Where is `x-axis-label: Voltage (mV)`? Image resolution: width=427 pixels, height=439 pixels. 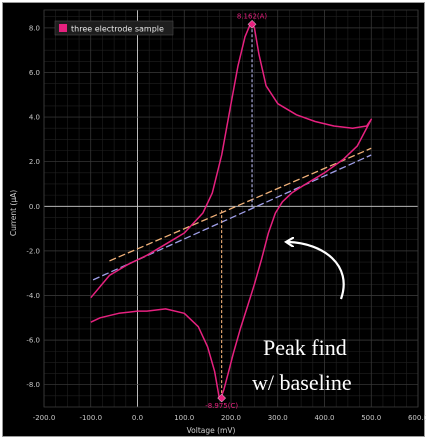 x-axis-label: Voltage (mV) is located at coordinates (211, 430).